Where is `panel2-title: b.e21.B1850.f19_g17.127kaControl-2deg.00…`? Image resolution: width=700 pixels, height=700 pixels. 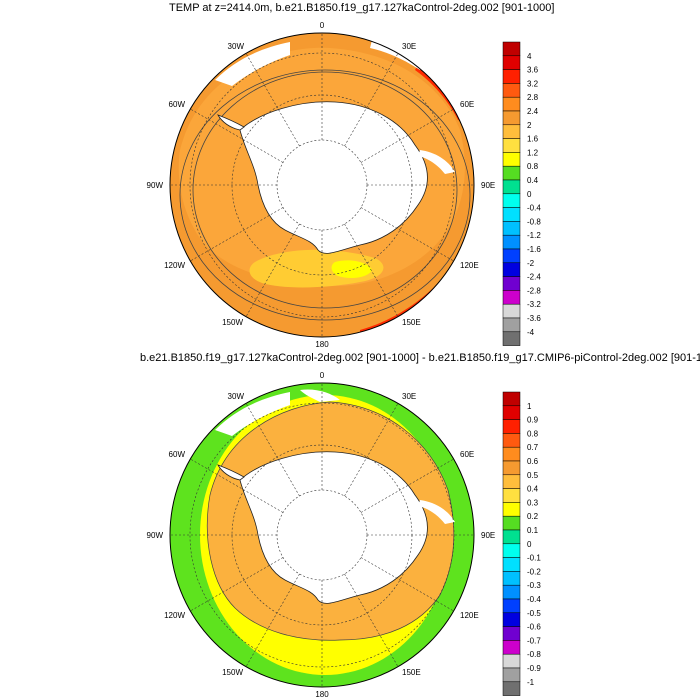 panel2-title: b.e21.B1850.f19_g17.127kaControl-2deg.00… is located at coordinates (420, 358).